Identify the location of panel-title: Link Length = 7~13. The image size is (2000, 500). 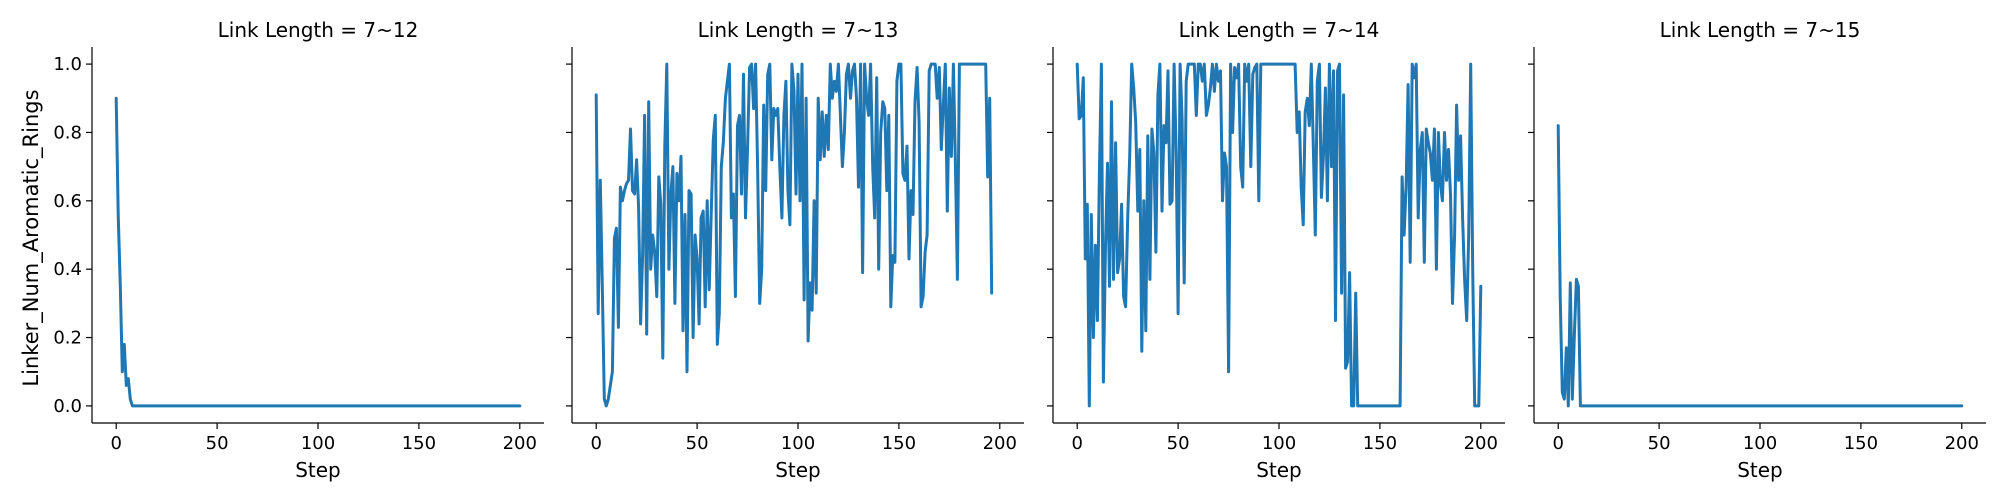
(798, 30).